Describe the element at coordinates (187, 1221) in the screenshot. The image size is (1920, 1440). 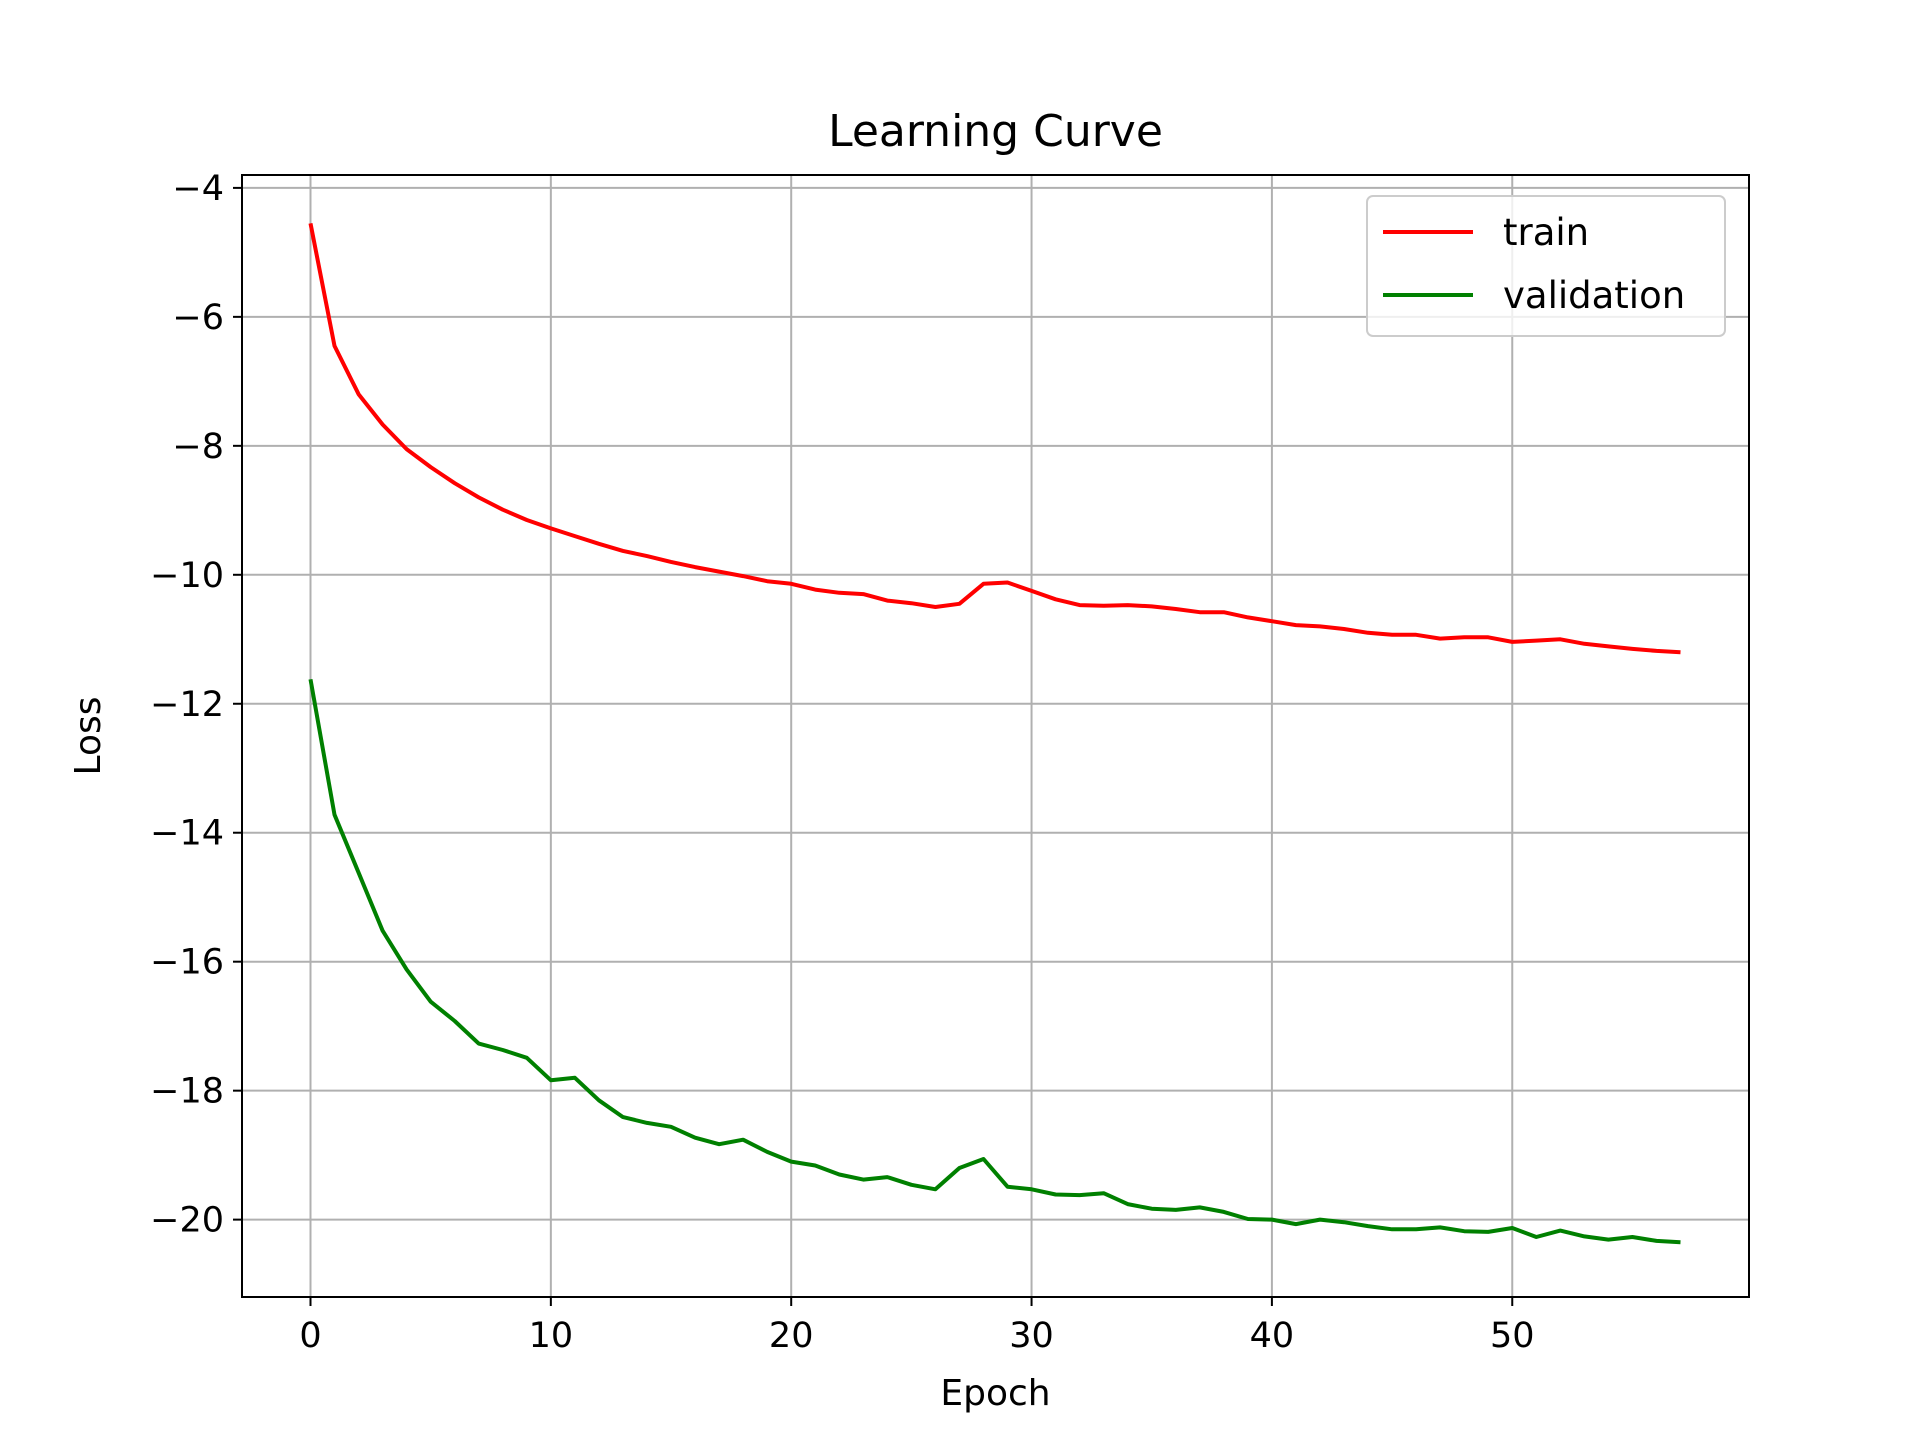
I see `y-tick-label: −20` at that location.